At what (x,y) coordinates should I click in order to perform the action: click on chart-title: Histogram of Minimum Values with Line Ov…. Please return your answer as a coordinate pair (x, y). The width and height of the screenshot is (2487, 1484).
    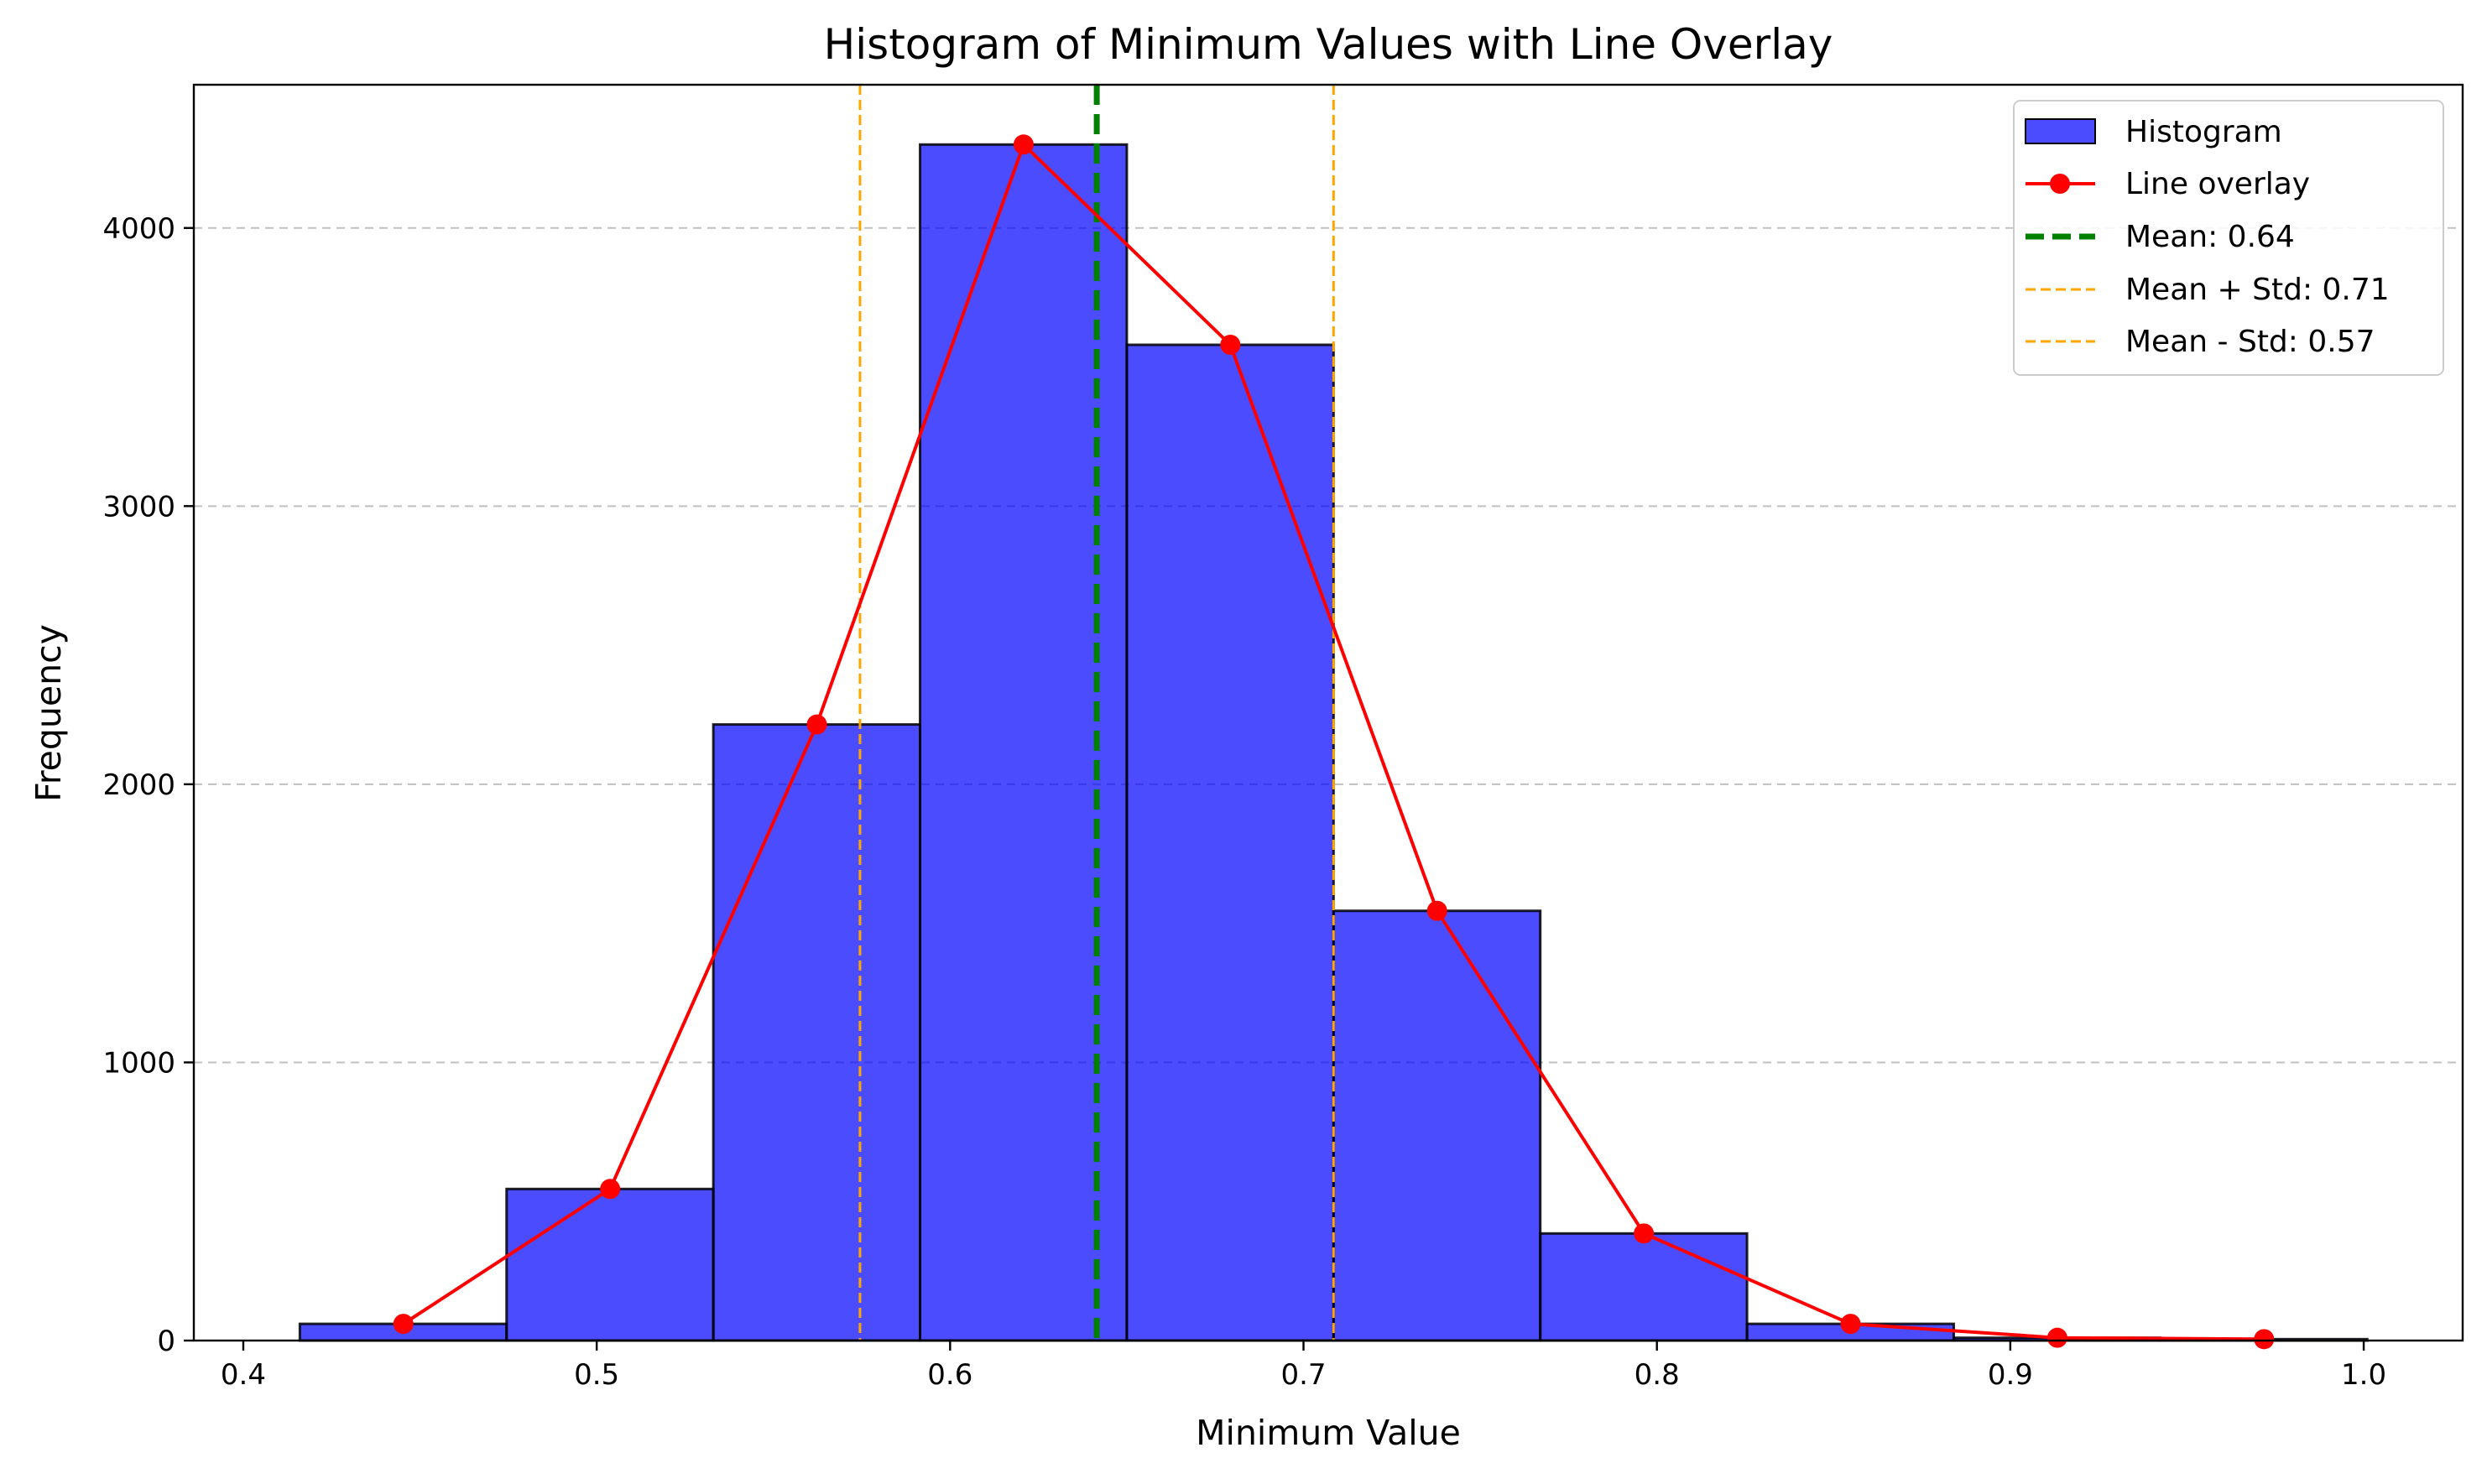
    Looking at the image, I should click on (1328, 44).